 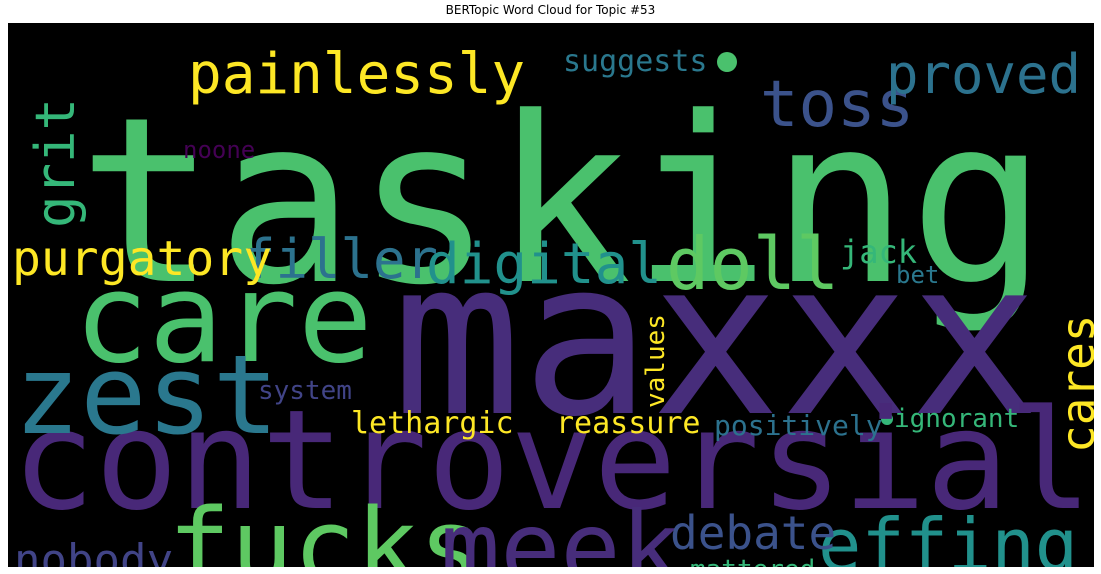 I want to click on cloud-word-filler: filler, so click(x=340, y=259).